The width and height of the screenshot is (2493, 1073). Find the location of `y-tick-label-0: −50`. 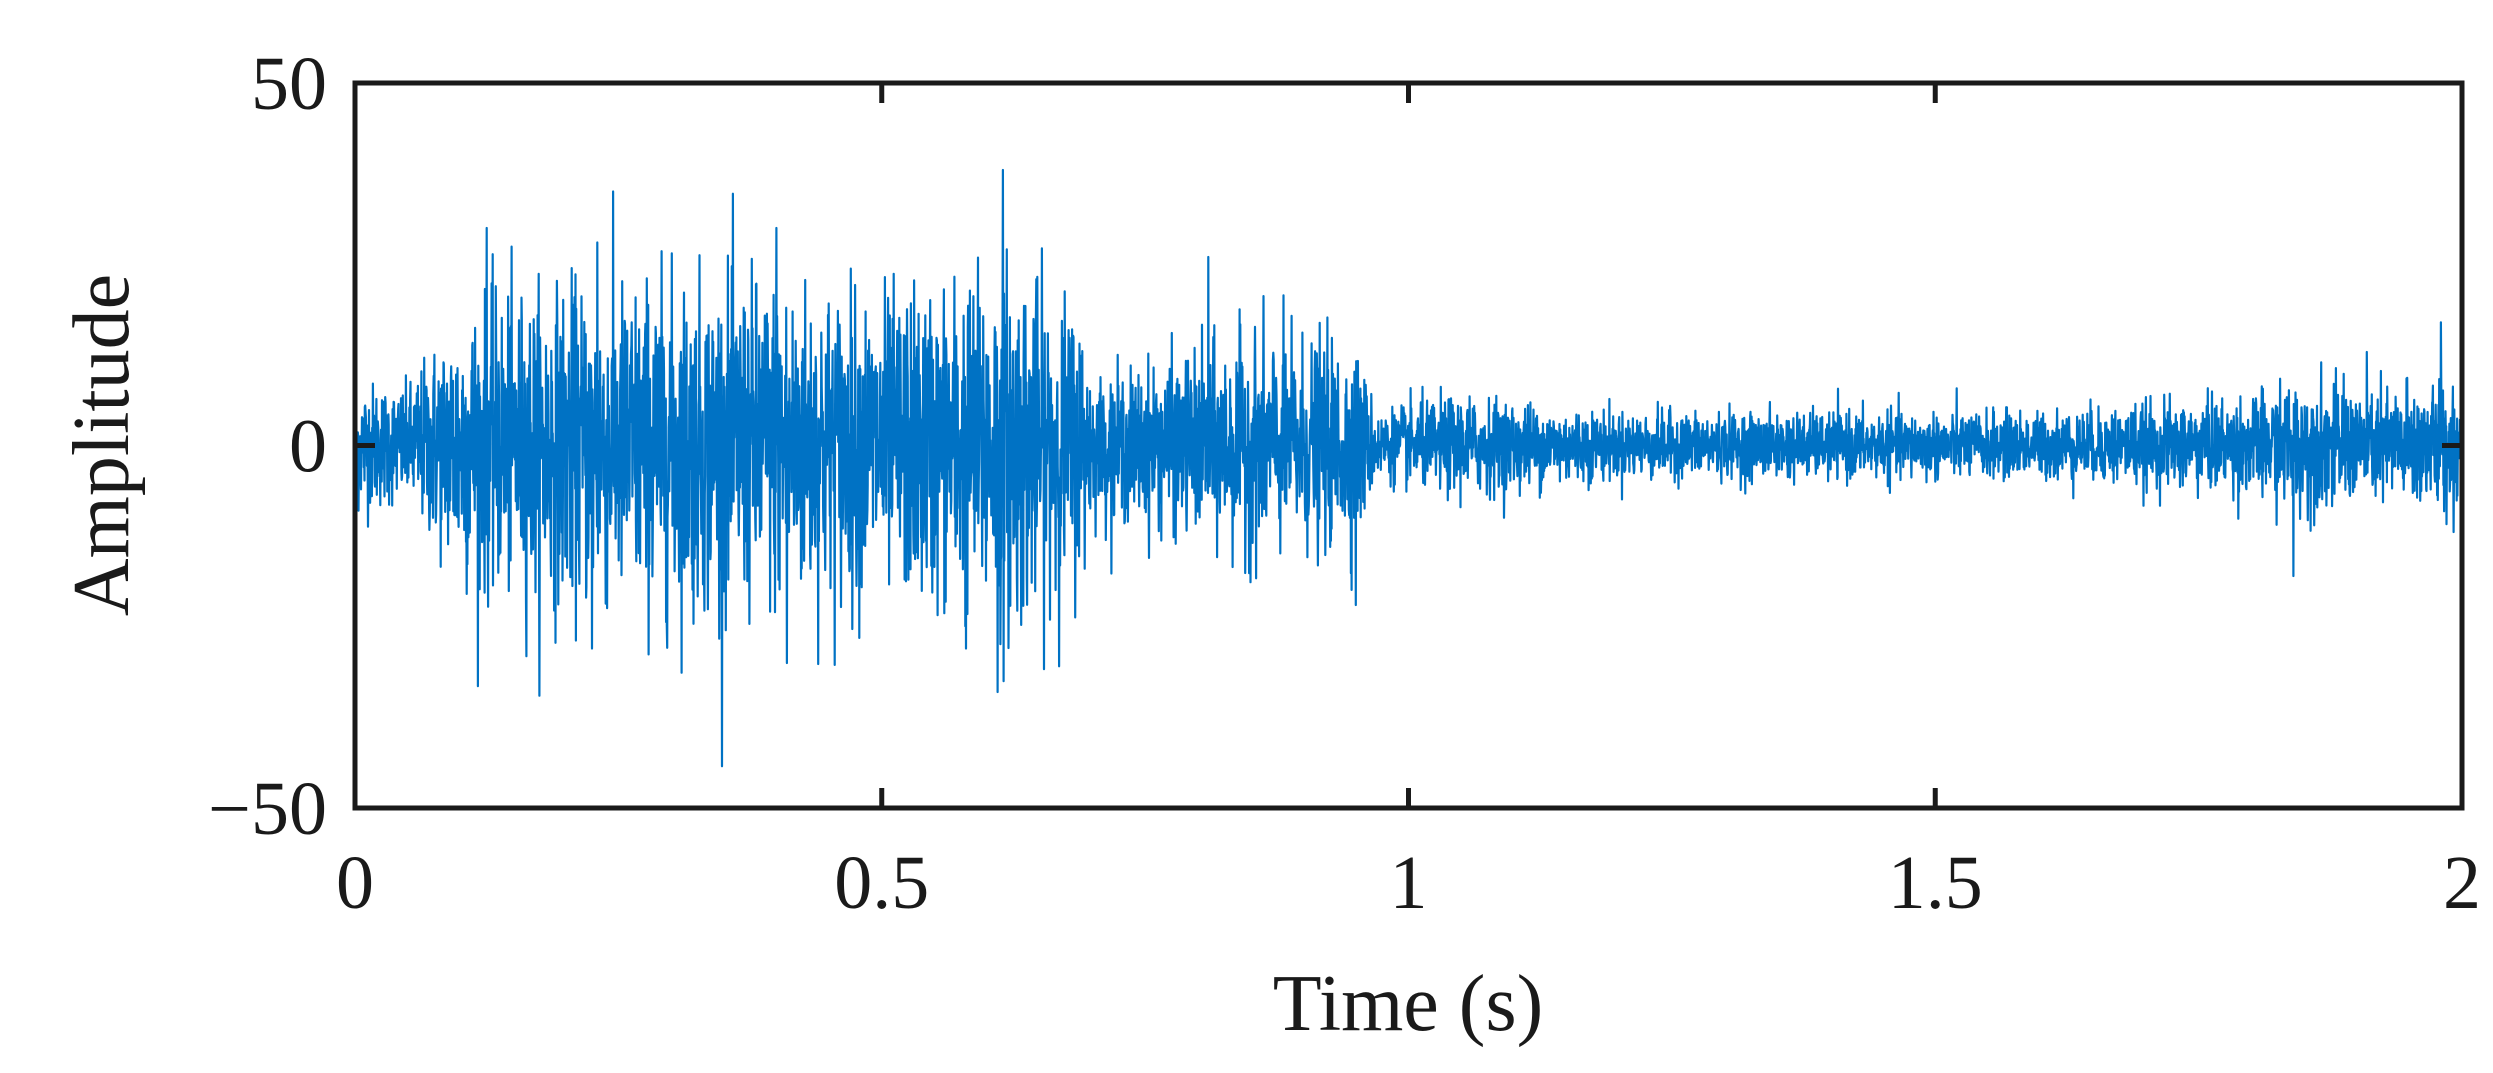

y-tick-label-0: −50 is located at coordinates (267, 809).